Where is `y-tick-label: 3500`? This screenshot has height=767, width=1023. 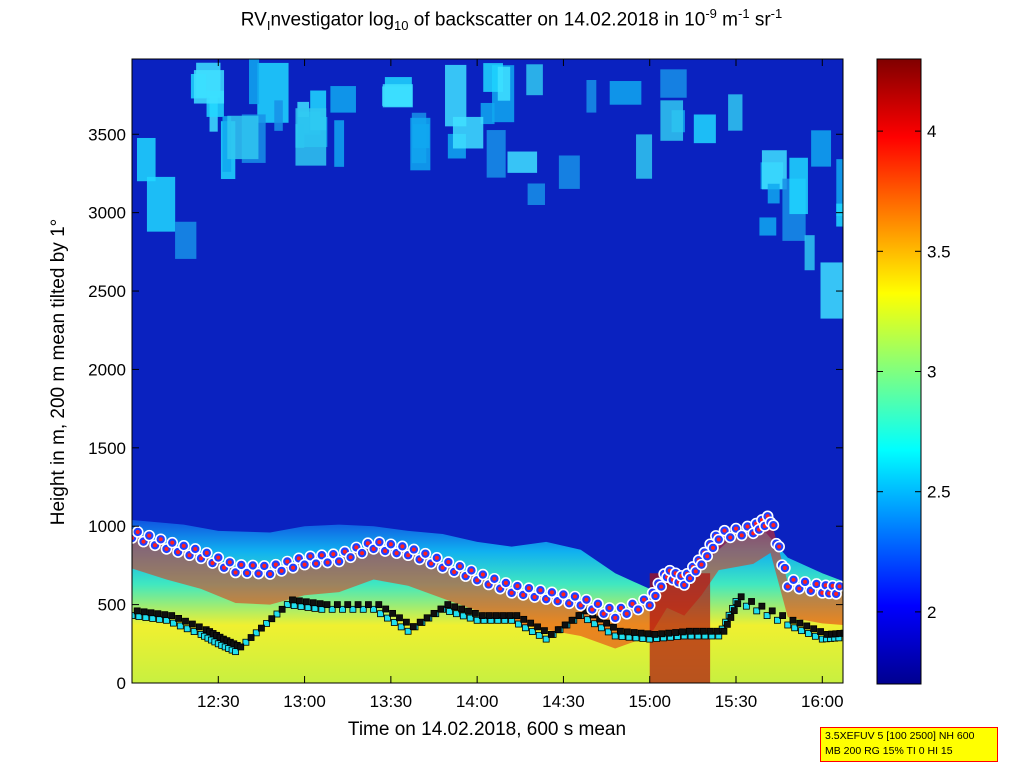 y-tick-label: 3500 is located at coordinates (107, 134).